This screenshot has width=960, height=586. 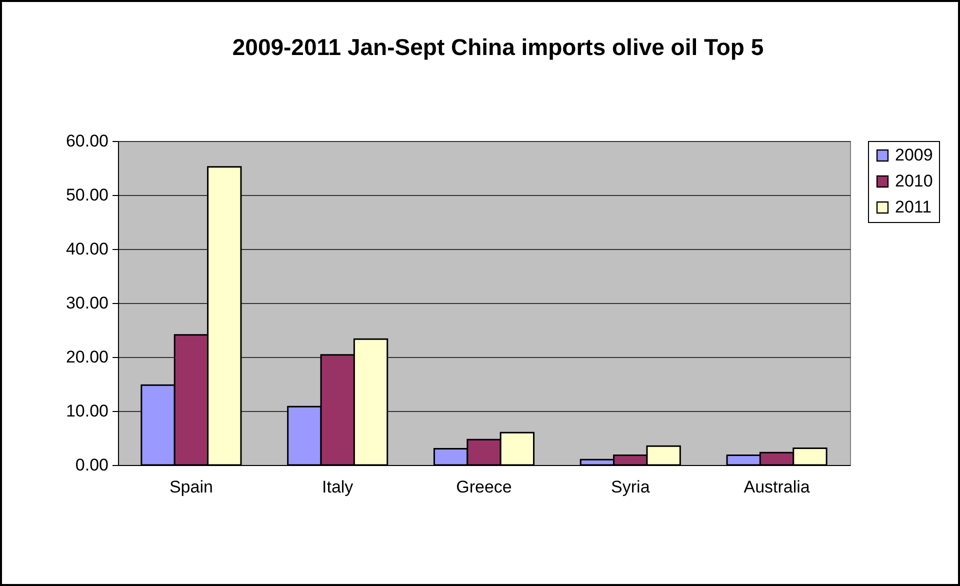 What do you see at coordinates (777, 487) in the screenshot?
I see `x-tick-label: Australia` at bounding box center [777, 487].